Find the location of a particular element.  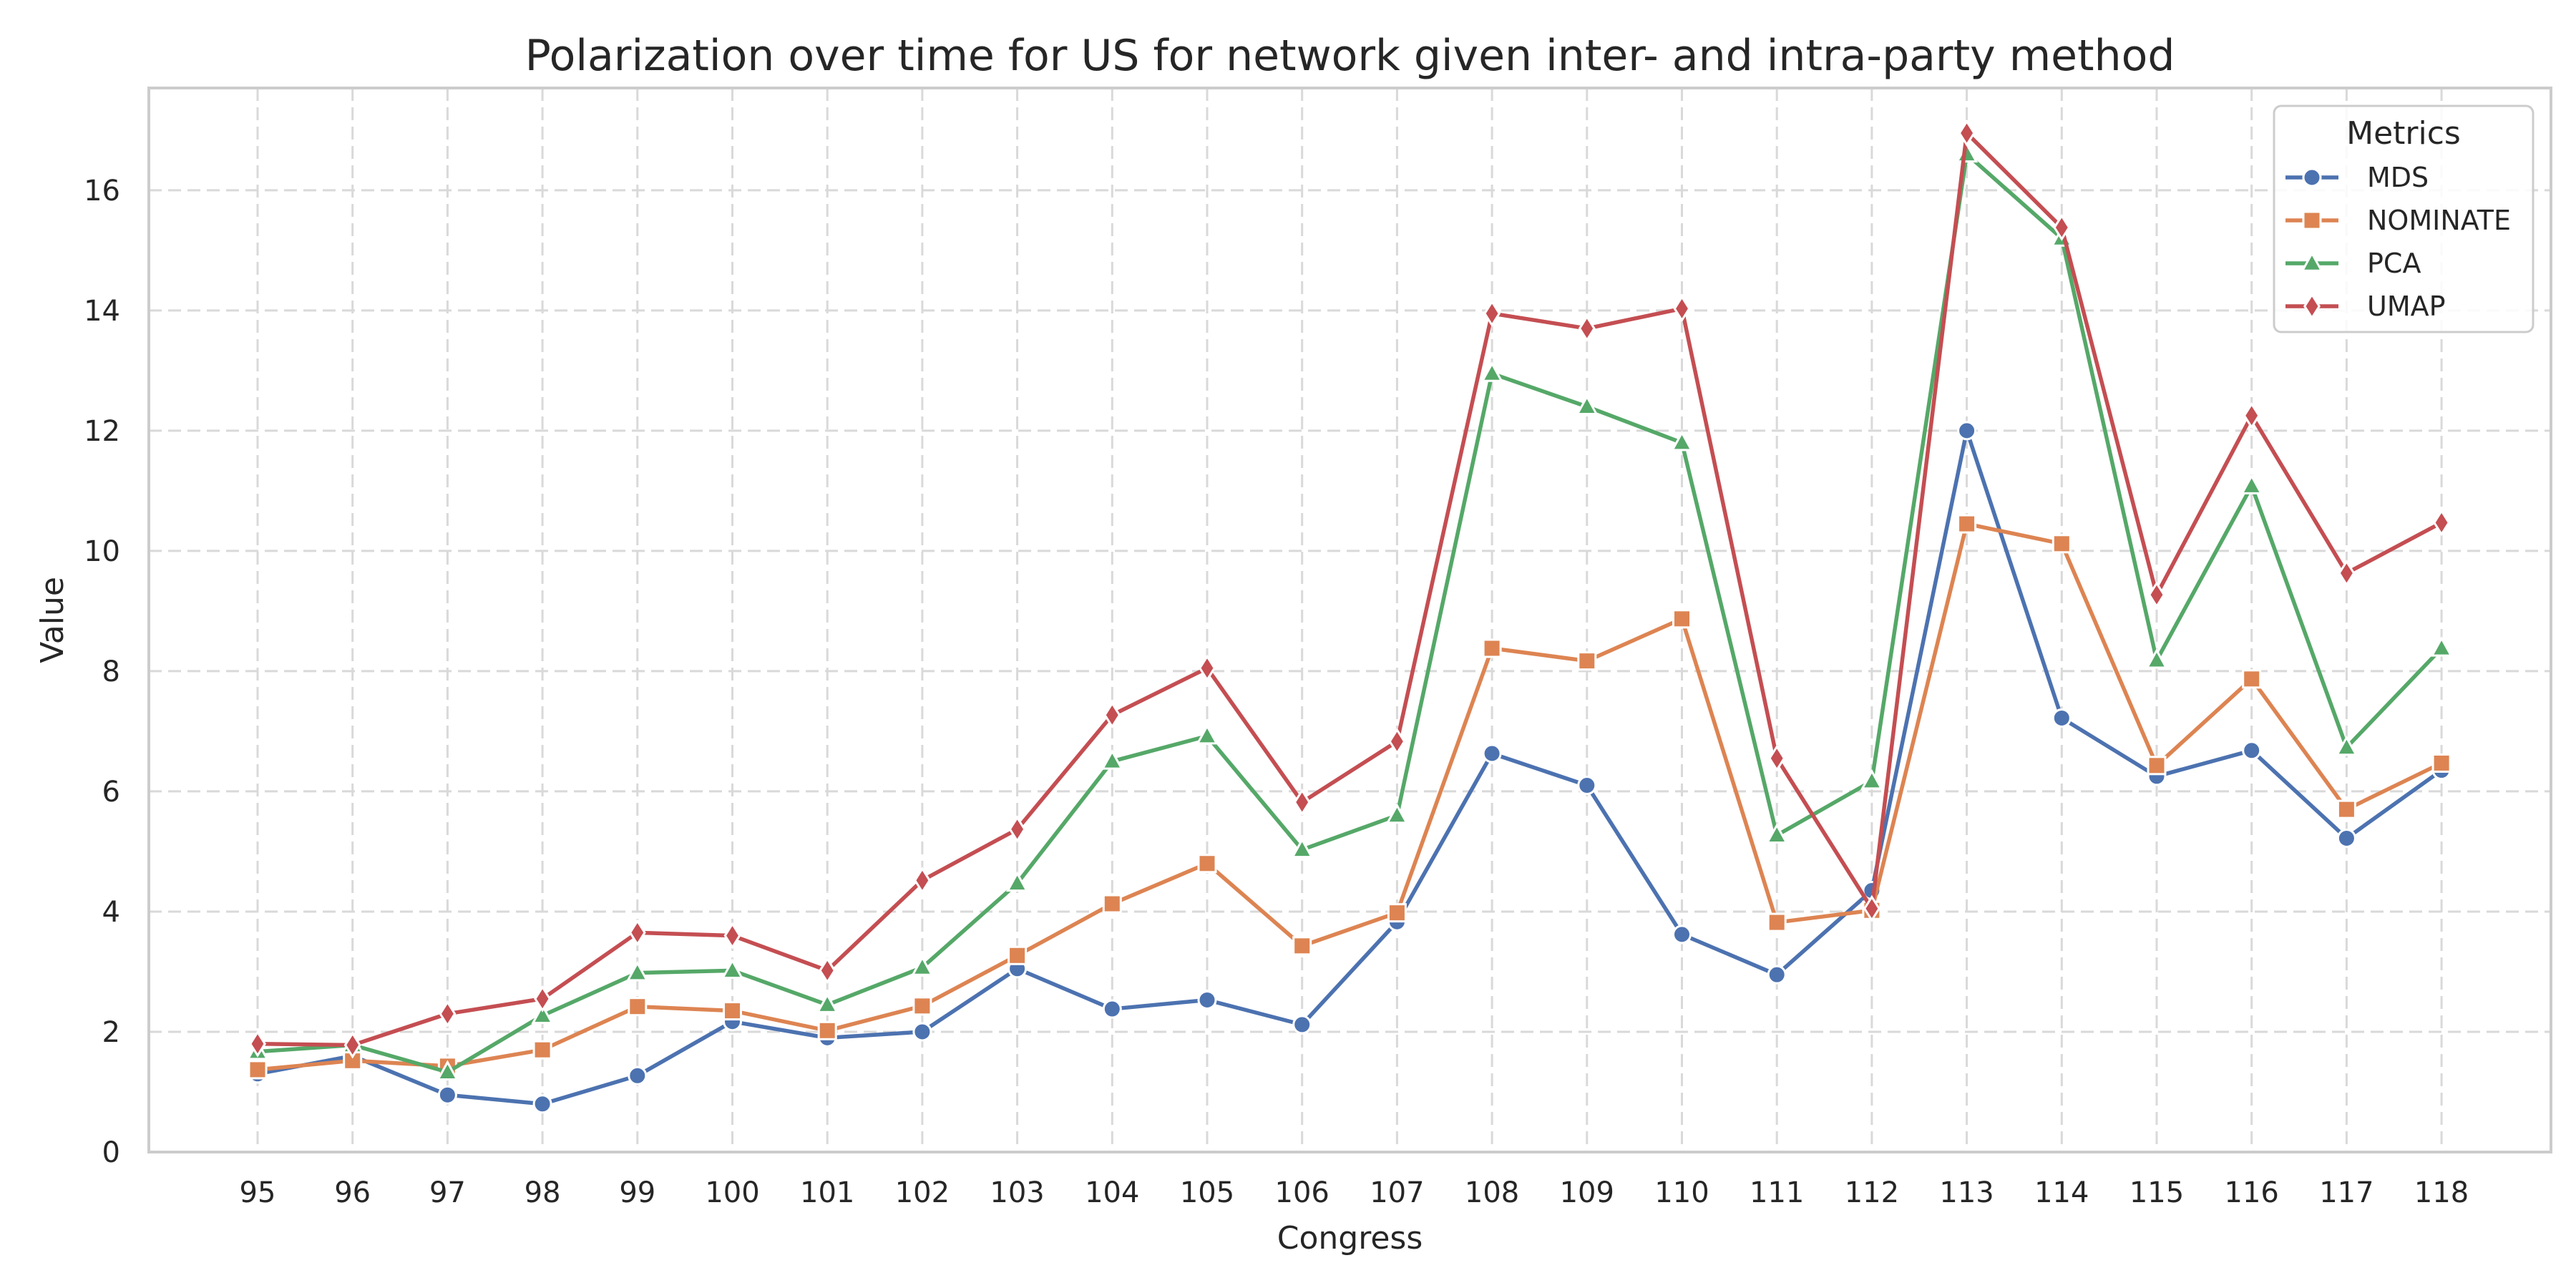

legend-label-pca: PCA is located at coordinates (2394, 263).